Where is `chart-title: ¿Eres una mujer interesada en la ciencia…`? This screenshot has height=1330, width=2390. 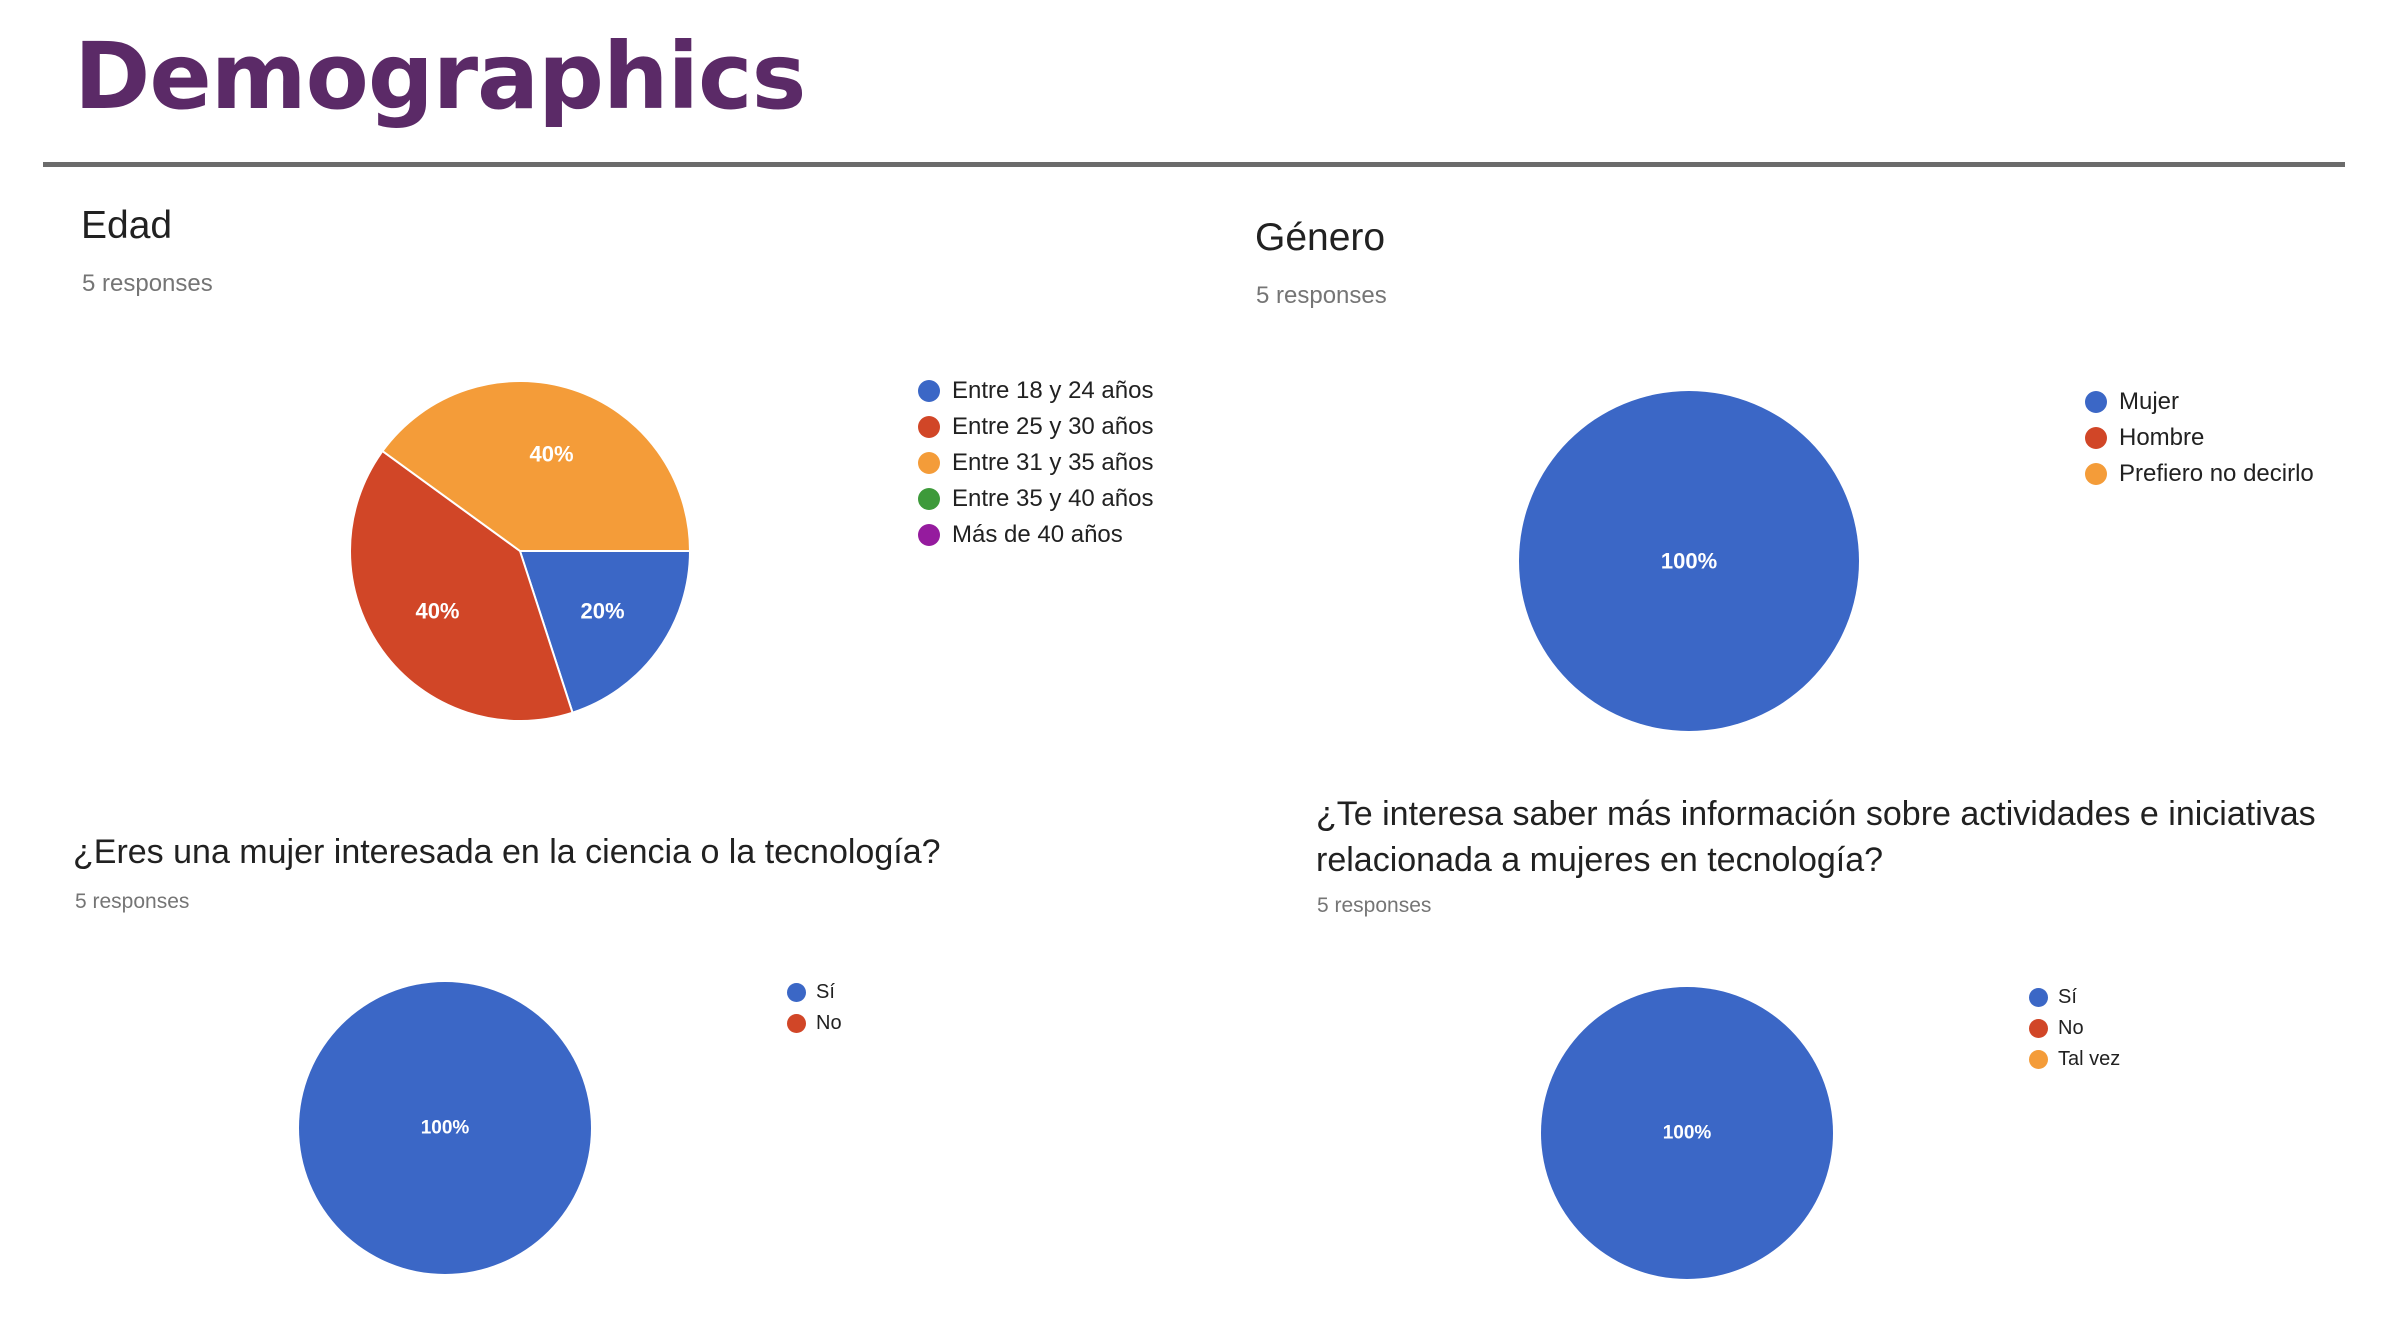 chart-title: ¿Eres una mujer interesada en la ciencia… is located at coordinates (507, 852).